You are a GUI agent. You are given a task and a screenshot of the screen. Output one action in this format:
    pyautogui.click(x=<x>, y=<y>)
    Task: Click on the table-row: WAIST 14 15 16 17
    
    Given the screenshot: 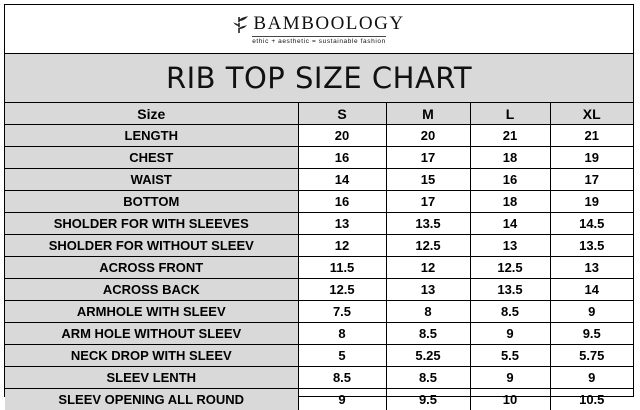 What is the action you would take?
    pyautogui.click(x=319, y=180)
    